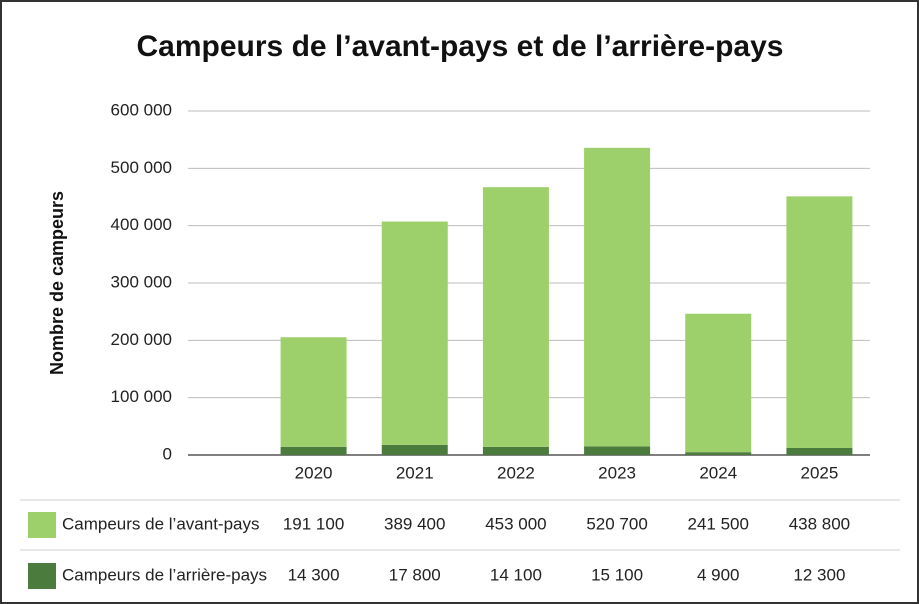  Describe the element at coordinates (141, 167) in the screenshot. I see `y-tick-label: 500 000` at that location.